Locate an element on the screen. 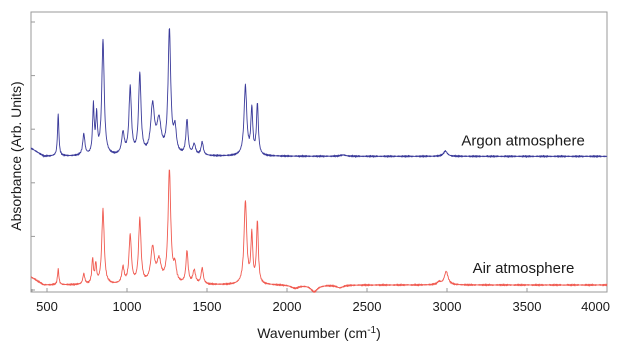 The width and height of the screenshot is (620, 345). series-label-argon: Argon atmosphere is located at coordinates (522, 141).